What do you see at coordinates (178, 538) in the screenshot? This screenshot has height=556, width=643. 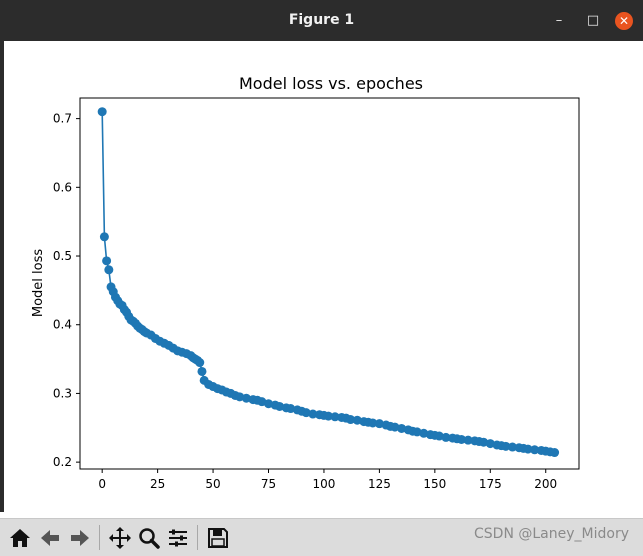 I see `configure-subplots-icon` at bounding box center [178, 538].